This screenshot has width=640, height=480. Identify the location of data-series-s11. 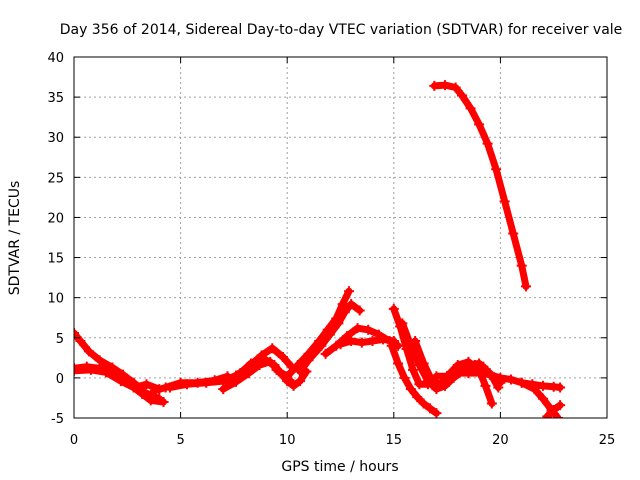
(367, 342).